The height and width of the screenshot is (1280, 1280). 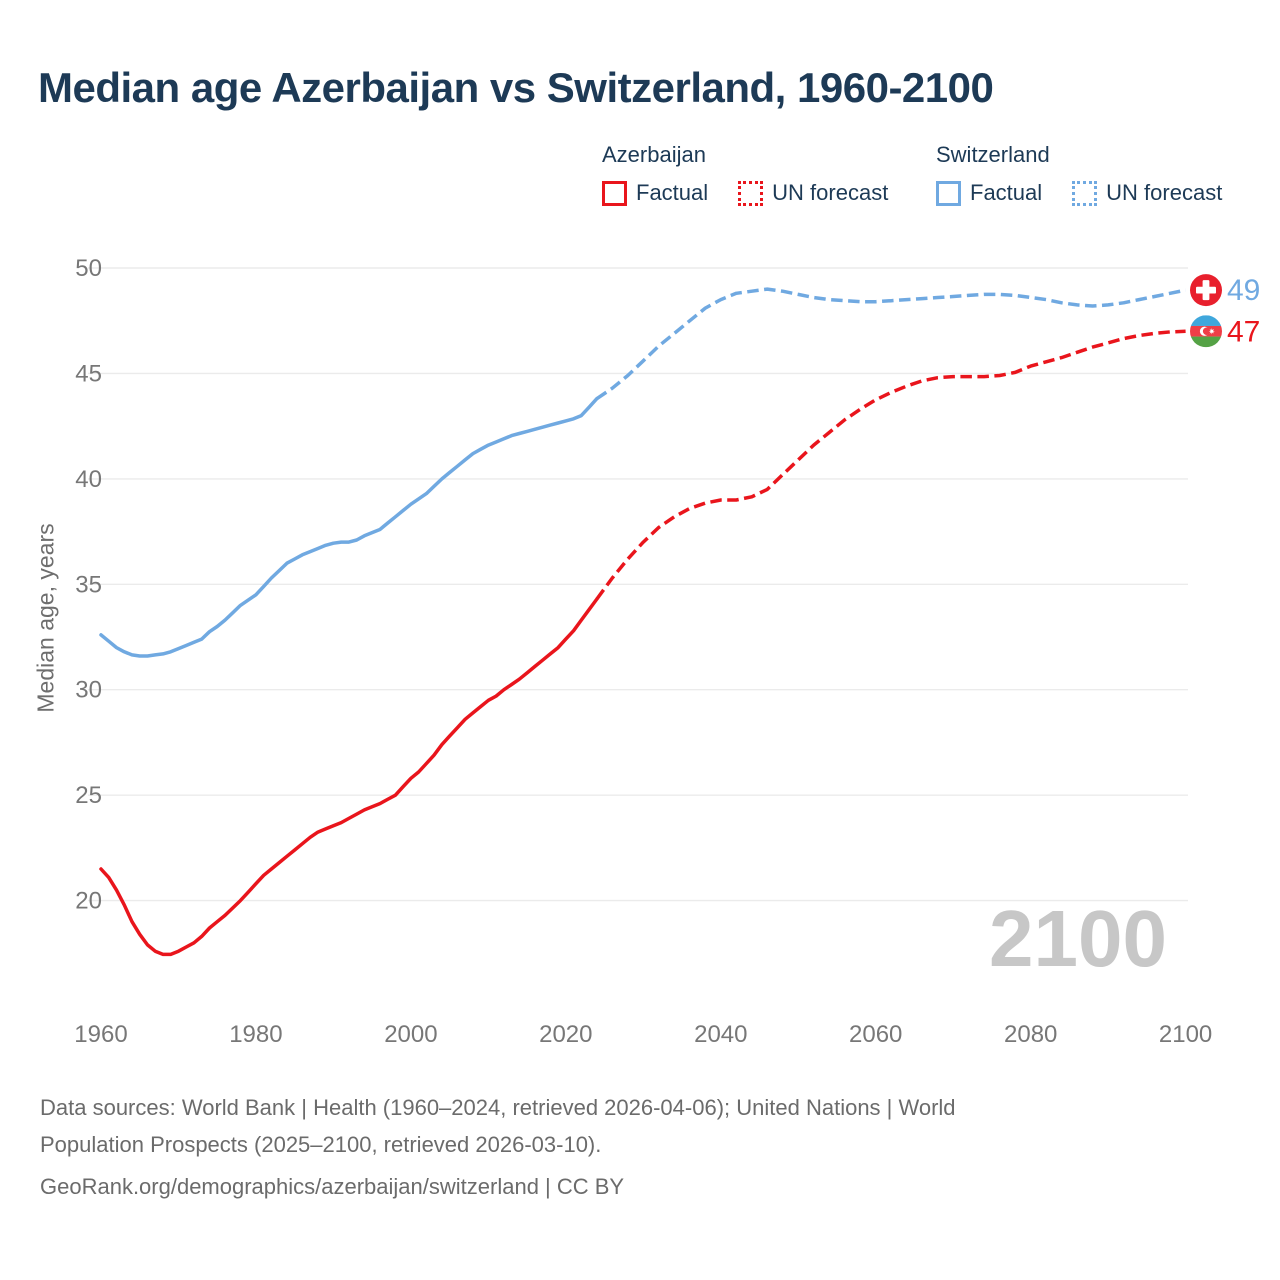 I want to click on x-tick-label: 2040, so click(x=720, y=1034).